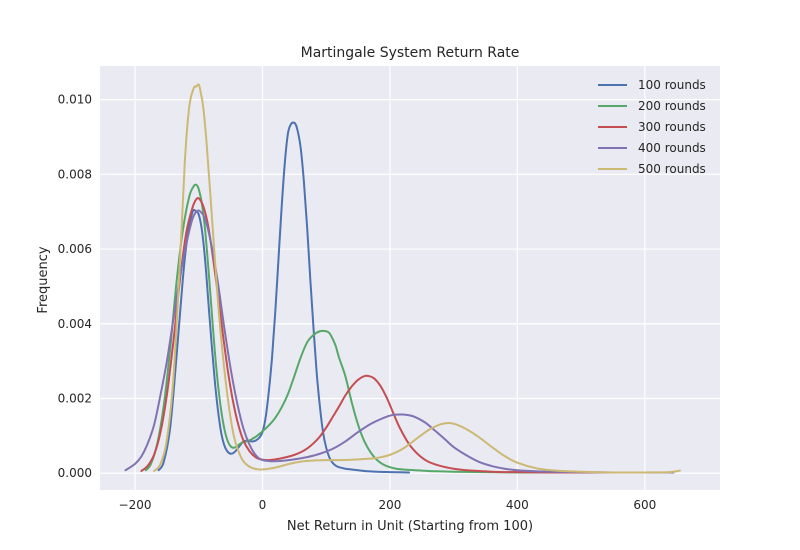 This screenshot has height=550, width=800. Describe the element at coordinates (410, 53) in the screenshot. I see `chart-title: Martingale System Return Rate` at that location.